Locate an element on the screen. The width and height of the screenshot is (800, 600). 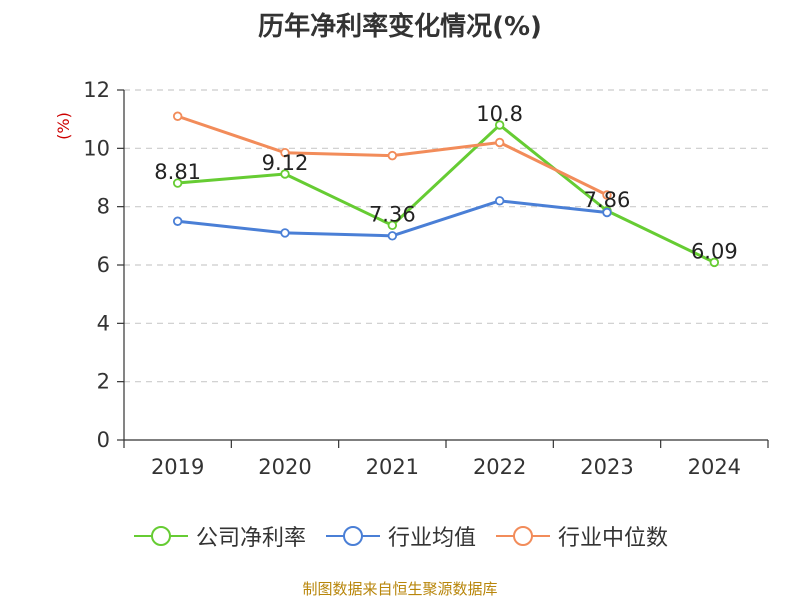
legend-swatch-industry-avg is located at coordinates (352, 536).